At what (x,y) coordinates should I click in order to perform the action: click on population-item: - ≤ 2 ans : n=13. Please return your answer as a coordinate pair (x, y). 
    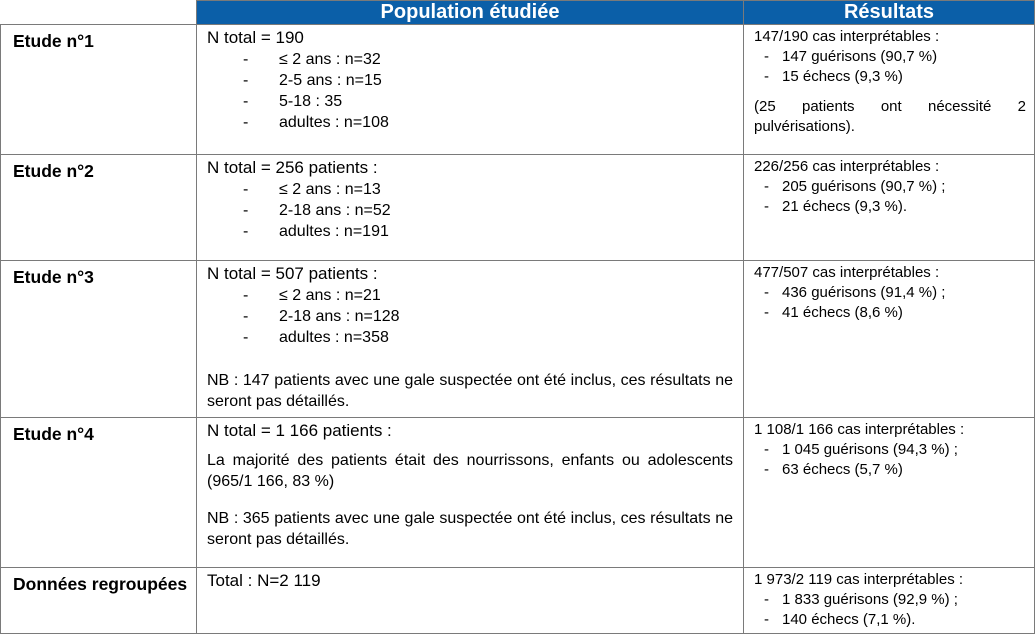
    Looking at the image, I should click on (312, 189).